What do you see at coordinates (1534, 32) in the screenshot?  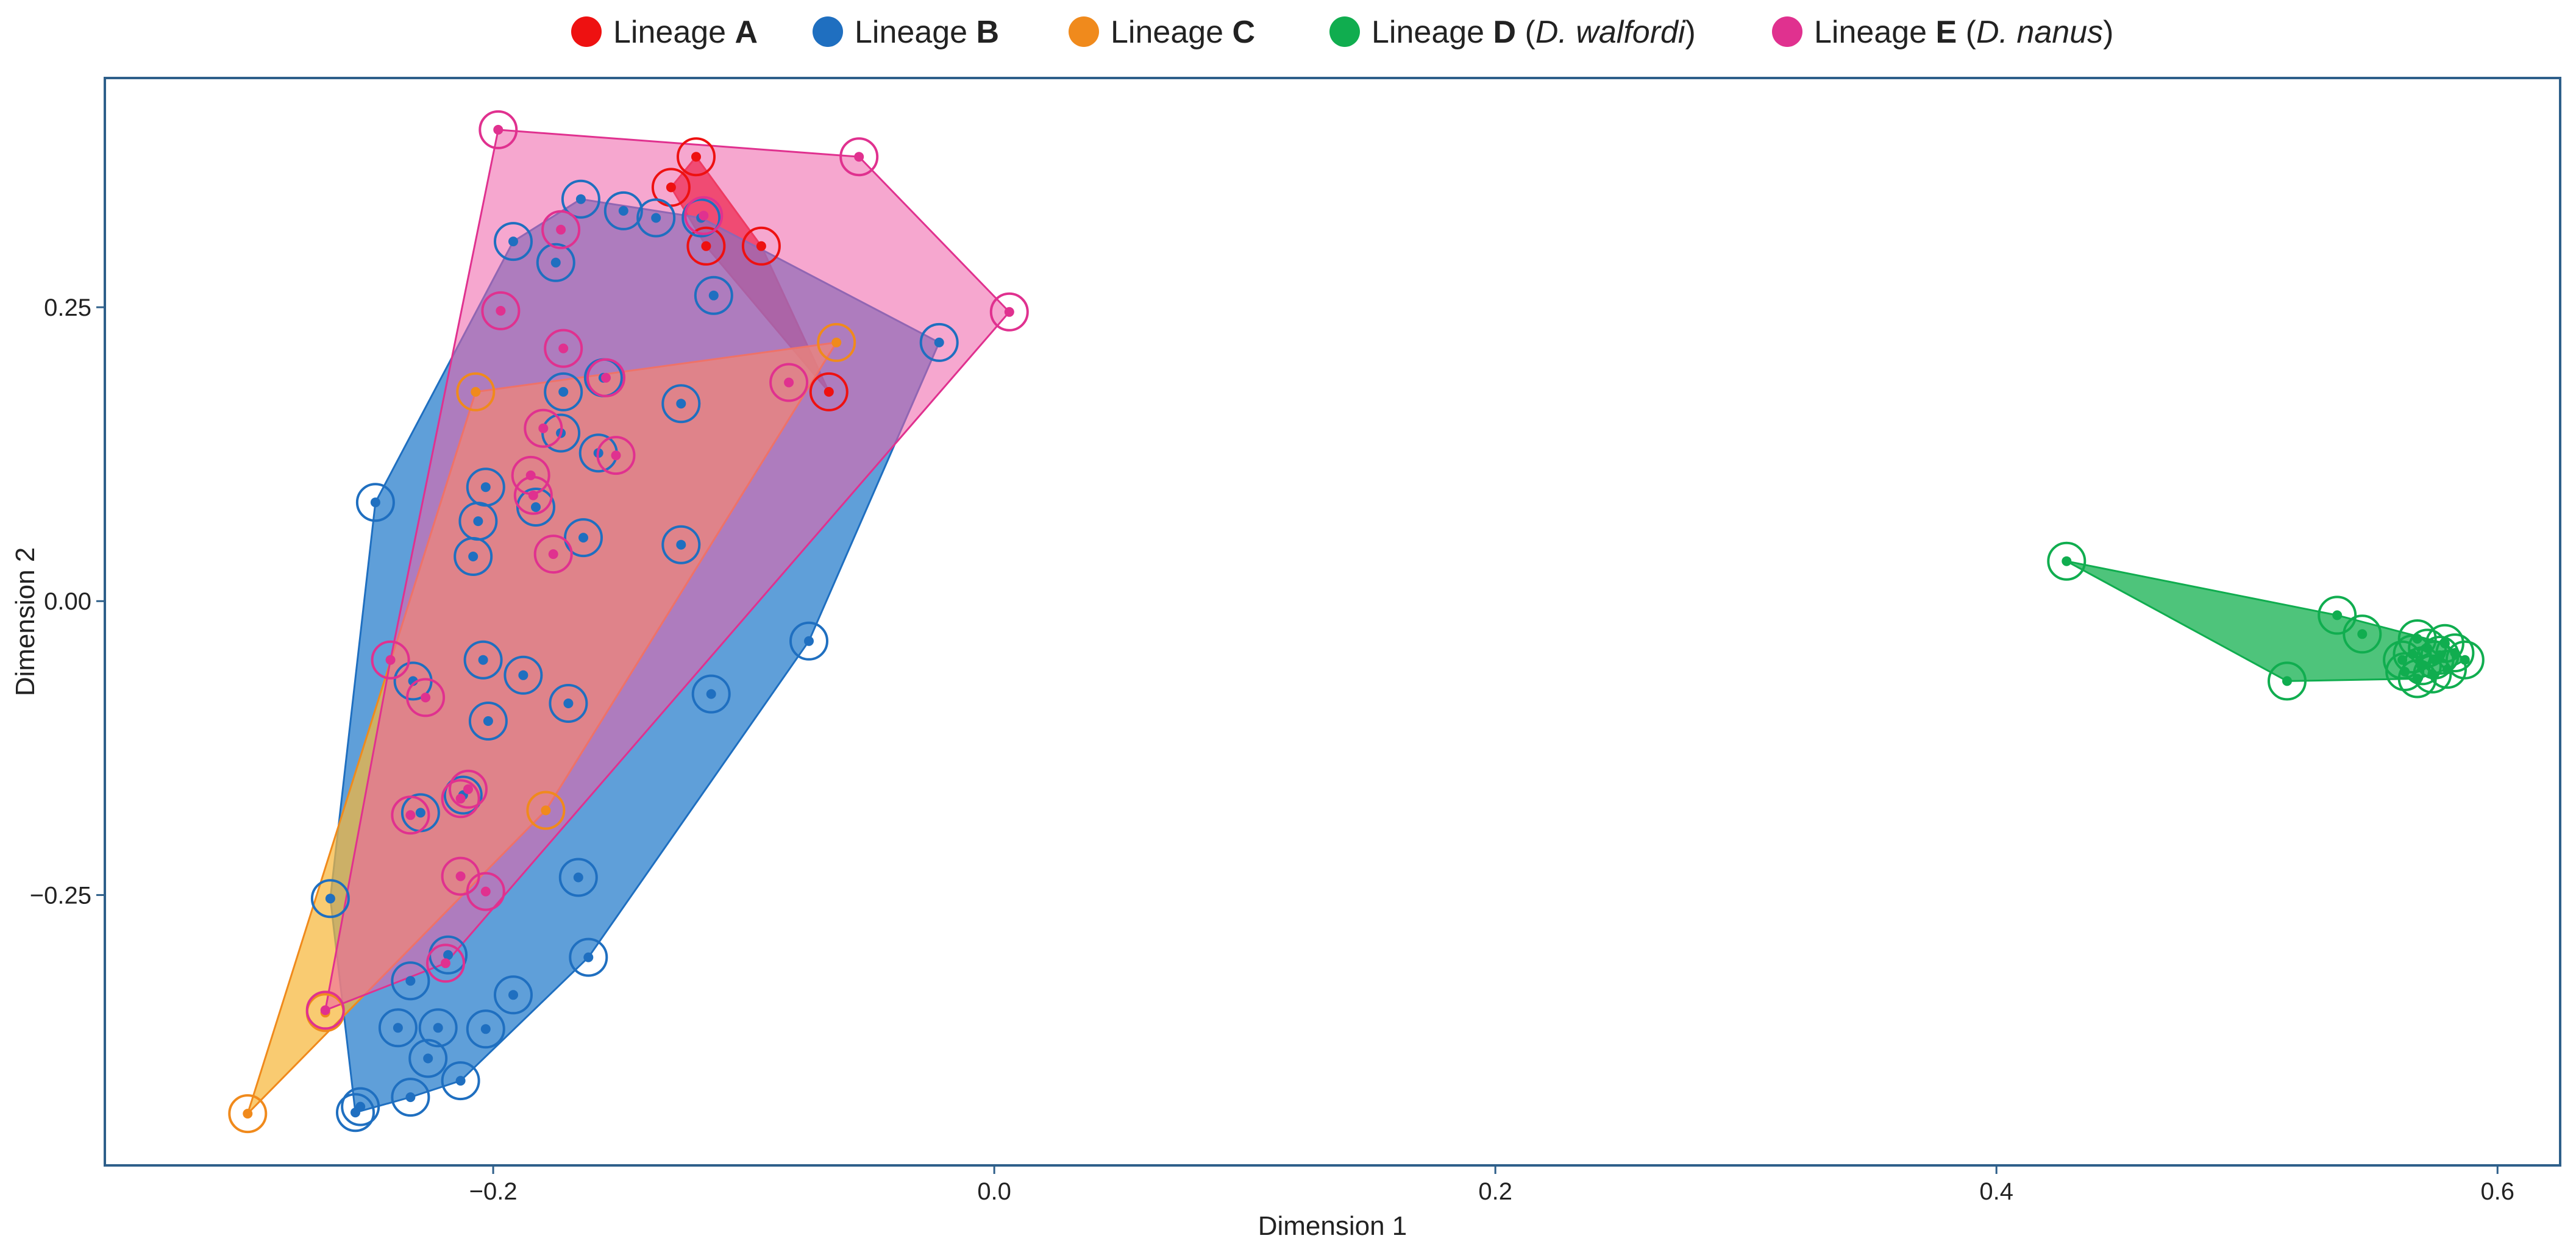 I see `legend-label: Lineage D (D. walfordi)` at bounding box center [1534, 32].